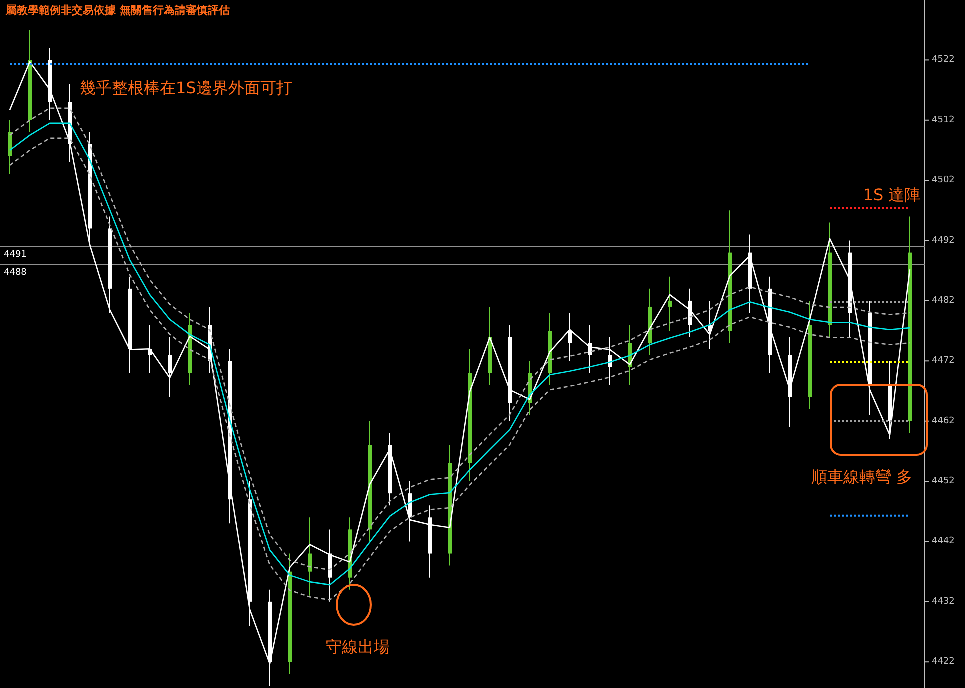 This screenshot has width=965, height=688. Describe the element at coordinates (892, 195) in the screenshot. I see `annotation: 1S 達陣` at that location.